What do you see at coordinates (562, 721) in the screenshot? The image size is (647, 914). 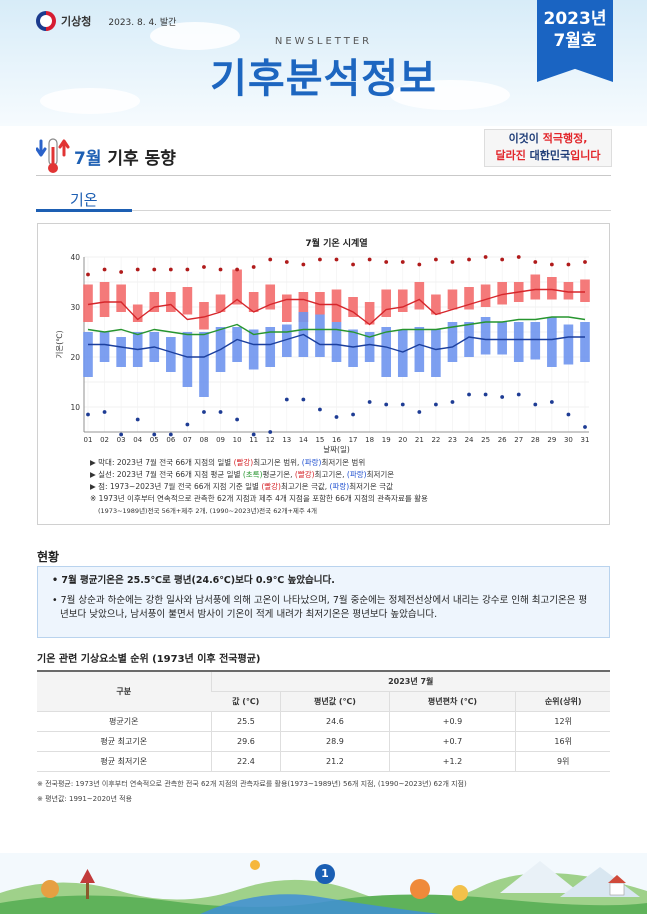 I see `table-cell: 12위` at bounding box center [562, 721].